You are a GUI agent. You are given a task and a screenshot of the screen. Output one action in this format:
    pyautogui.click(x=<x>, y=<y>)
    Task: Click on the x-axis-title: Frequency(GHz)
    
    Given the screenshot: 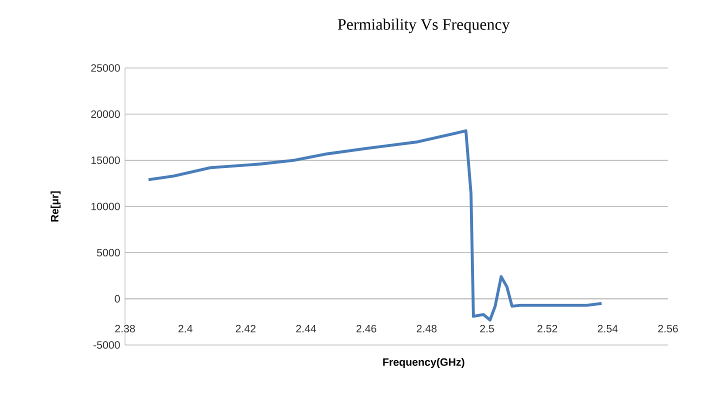 What is the action you would take?
    pyautogui.click(x=423, y=363)
    